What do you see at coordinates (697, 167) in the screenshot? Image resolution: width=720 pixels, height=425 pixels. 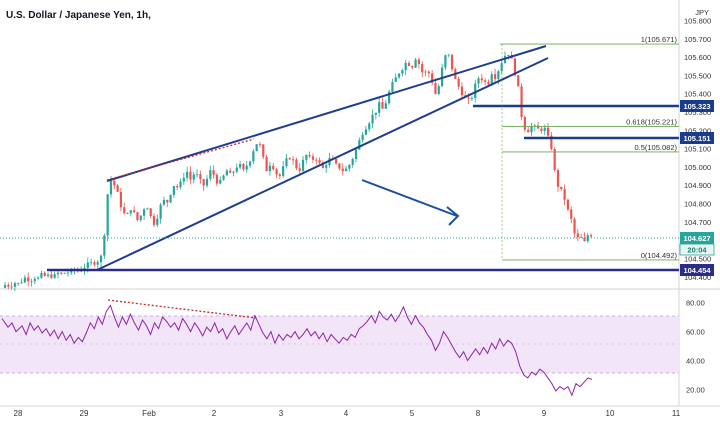 I see `price-tick-label: 105.000` at bounding box center [697, 167].